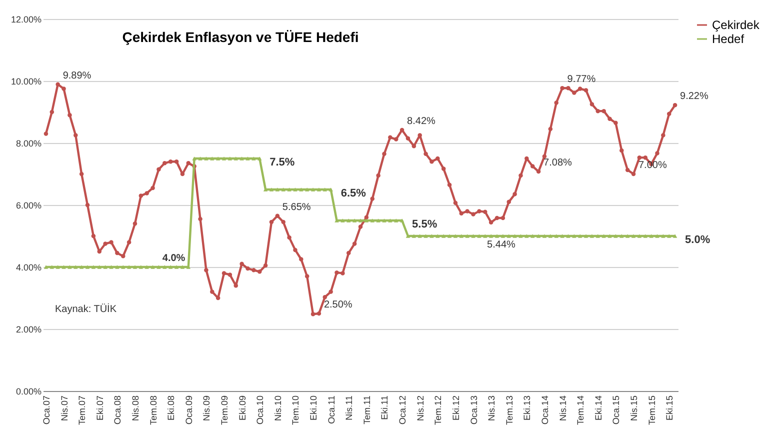  What do you see at coordinates (338, 305) in the screenshot?
I see `data-label: 2.50%` at bounding box center [338, 305].